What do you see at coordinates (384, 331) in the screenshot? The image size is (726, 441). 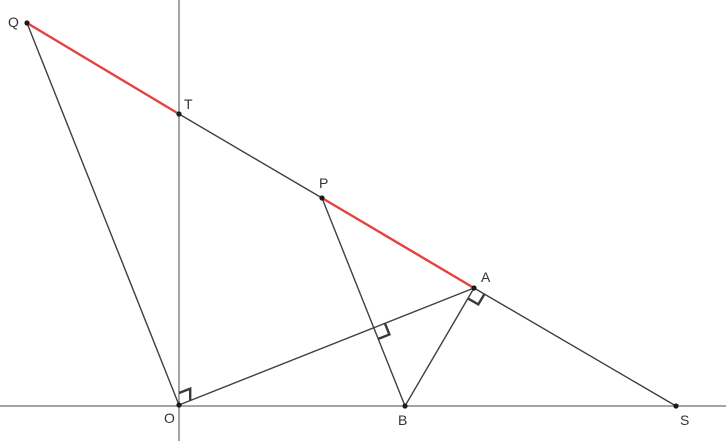 I see `right-angle-PB-OA` at bounding box center [384, 331].